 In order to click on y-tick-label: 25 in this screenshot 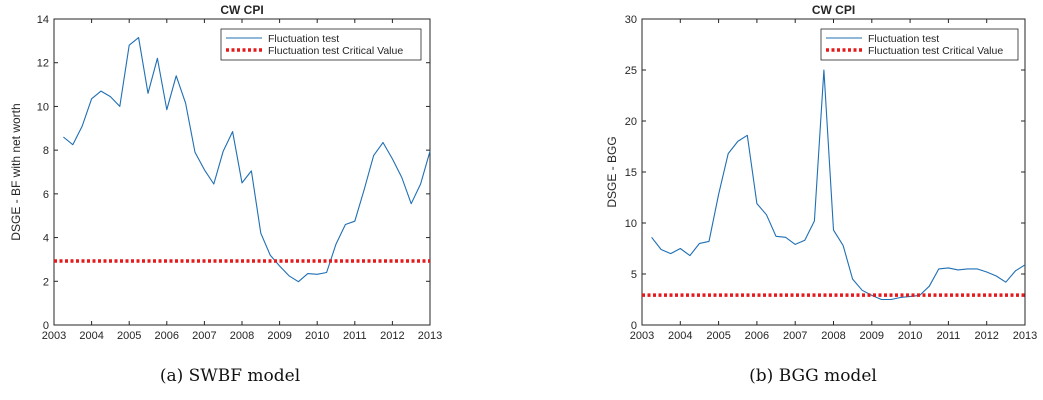, I will do `click(631, 71)`.